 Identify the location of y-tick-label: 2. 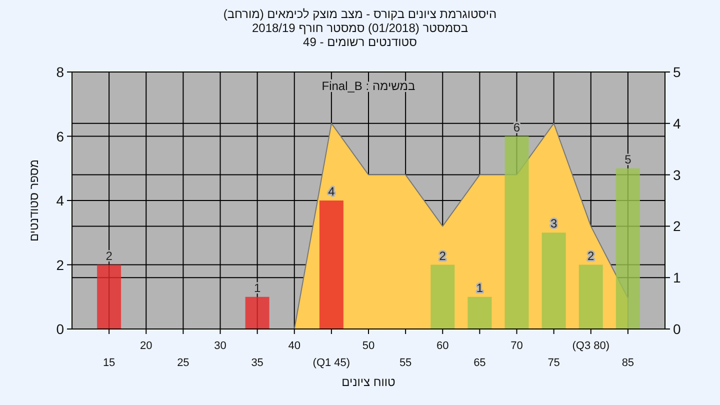
(60, 264).